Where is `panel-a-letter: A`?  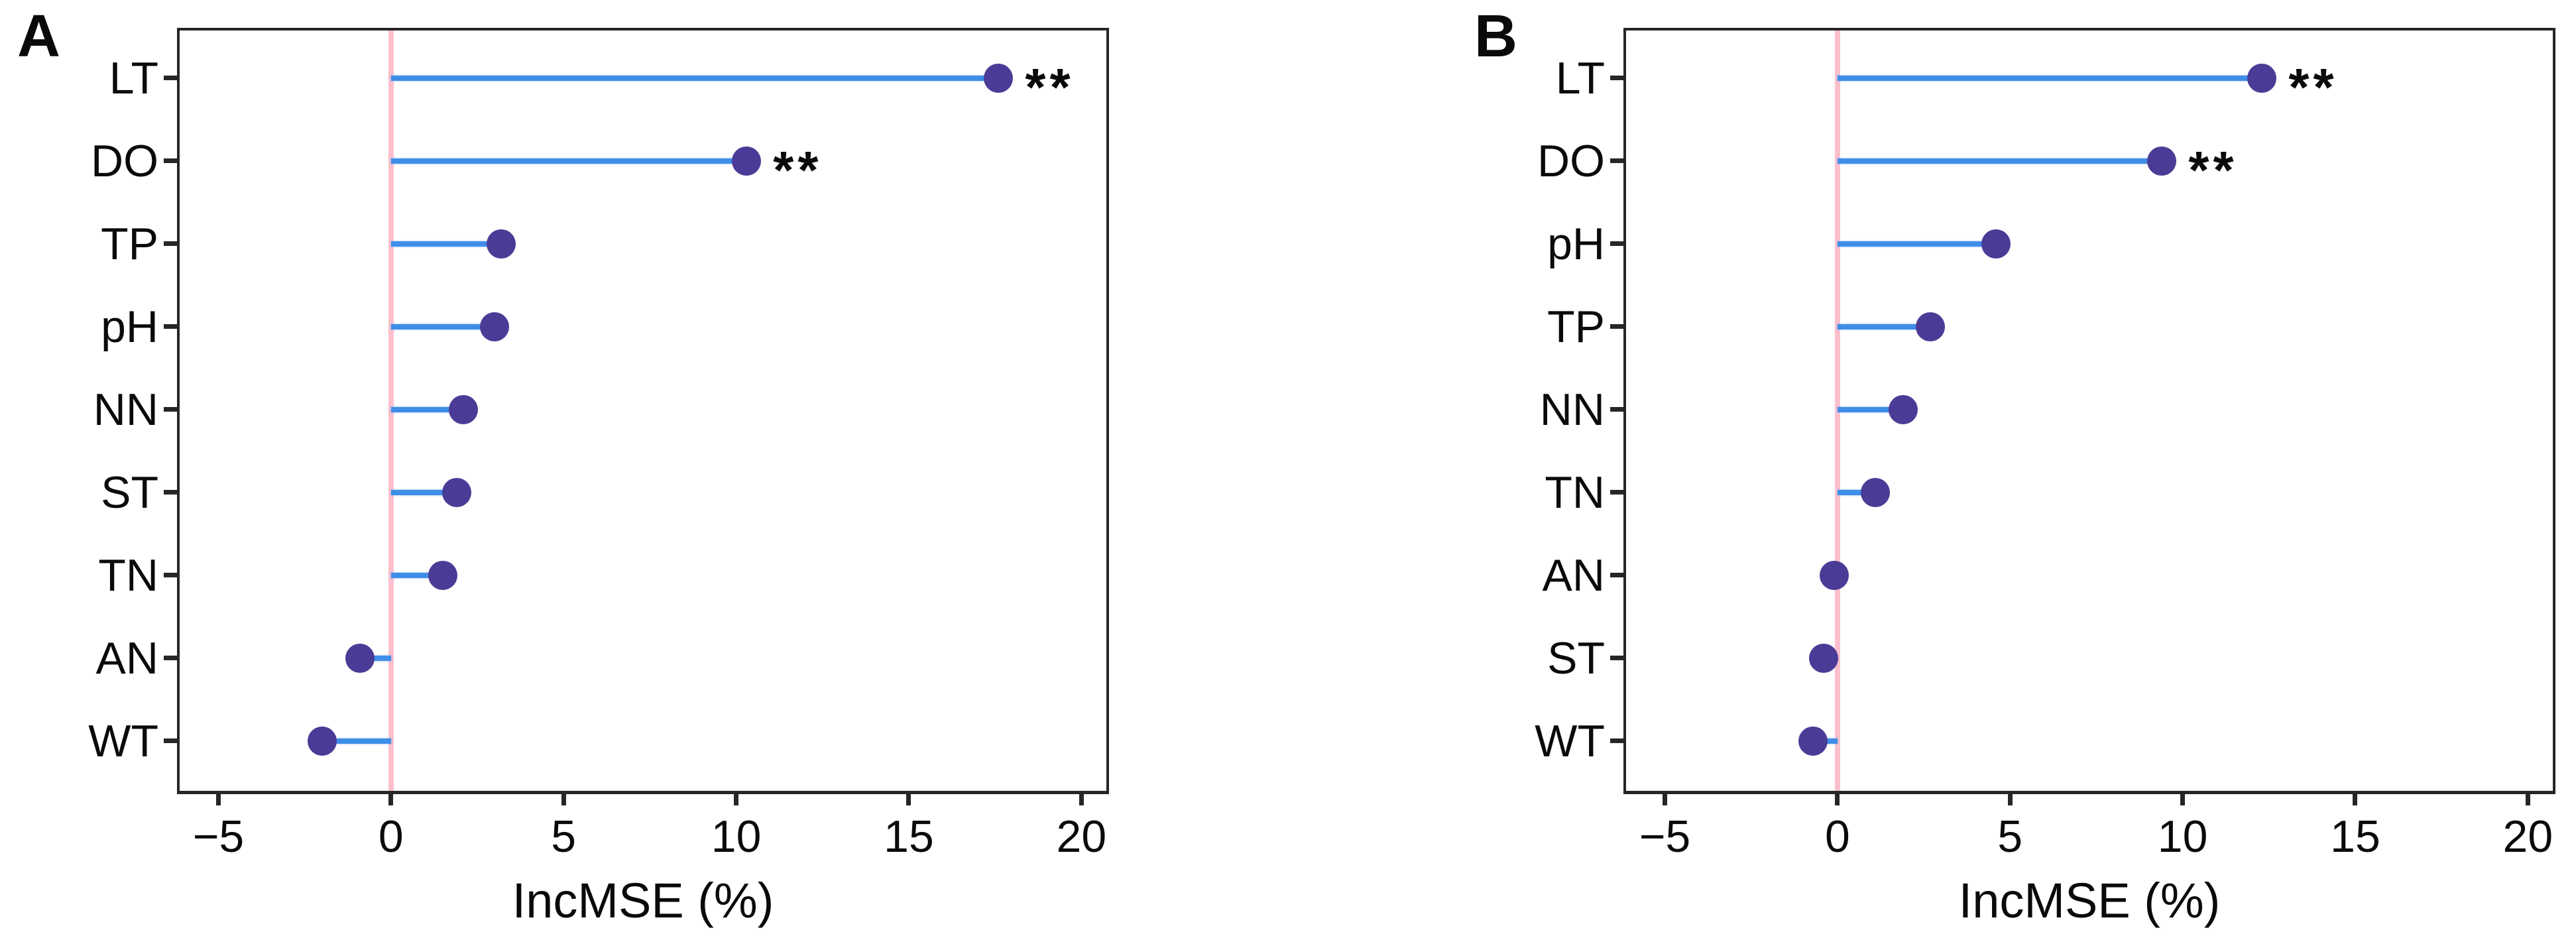 panel-a-letter: A is located at coordinates (39, 36).